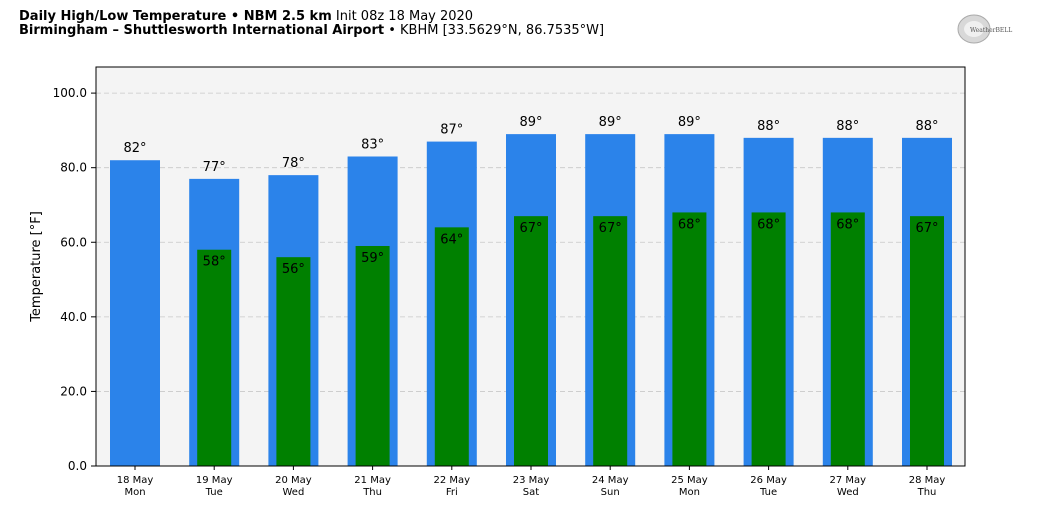 Image resolution: width=1040 pixels, height=516 pixels. Describe the element at coordinates (372, 480) in the screenshot. I see `x-tick-date: 21 May` at that location.